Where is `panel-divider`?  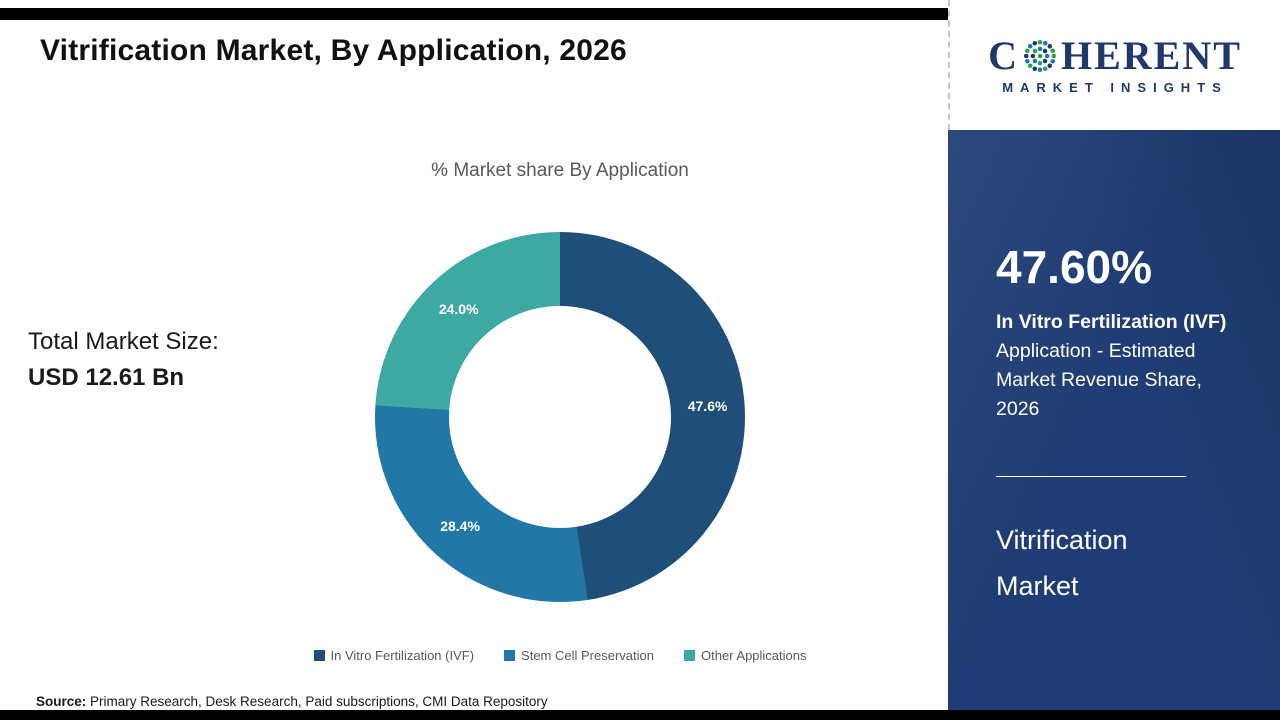 panel-divider is located at coordinates (1091, 476).